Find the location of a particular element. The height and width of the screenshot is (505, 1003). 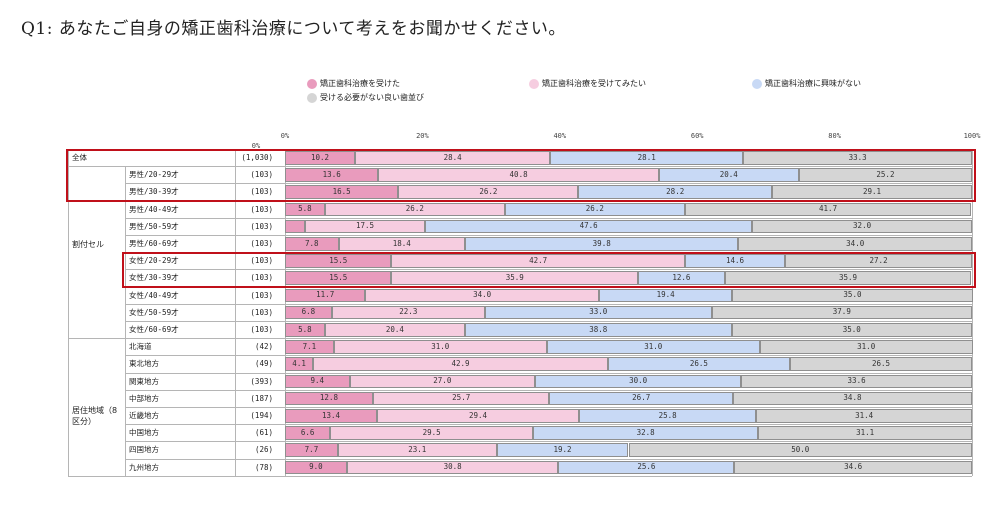

data-label: 14.6 is located at coordinates (735, 260).